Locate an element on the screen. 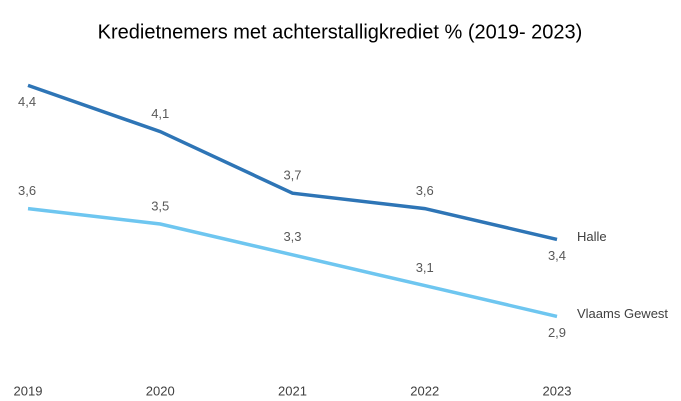 Image resolution: width=681 pixels, height=401 pixels. x-tick-label: 2021 is located at coordinates (292, 390).